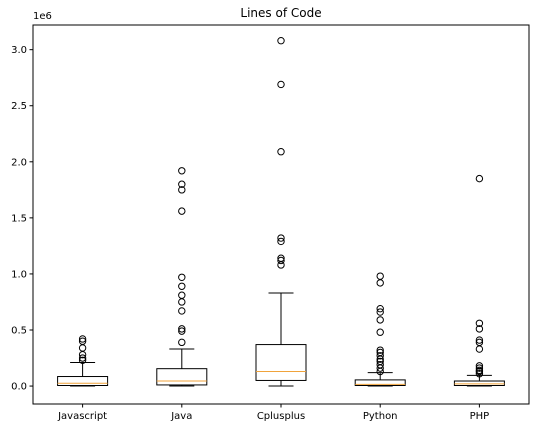 This screenshot has width=539, height=427. What do you see at coordinates (42, 16) in the screenshot?
I see `y-axis-offset-label: 1e6` at bounding box center [42, 16].